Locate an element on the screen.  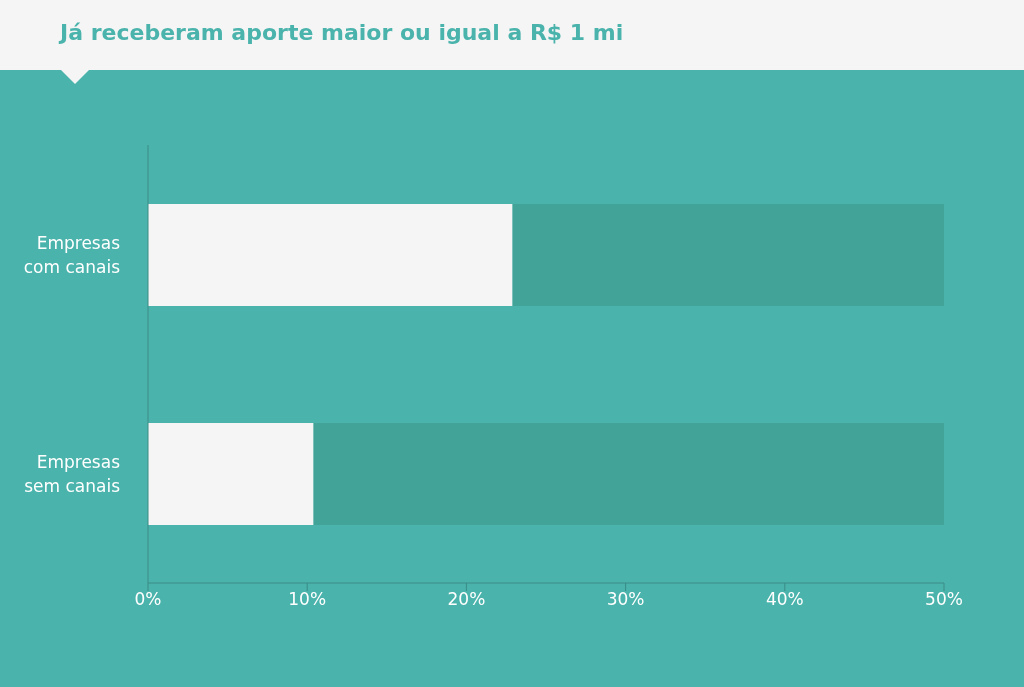
x-tick-label: 40% is located at coordinates (784, 599).